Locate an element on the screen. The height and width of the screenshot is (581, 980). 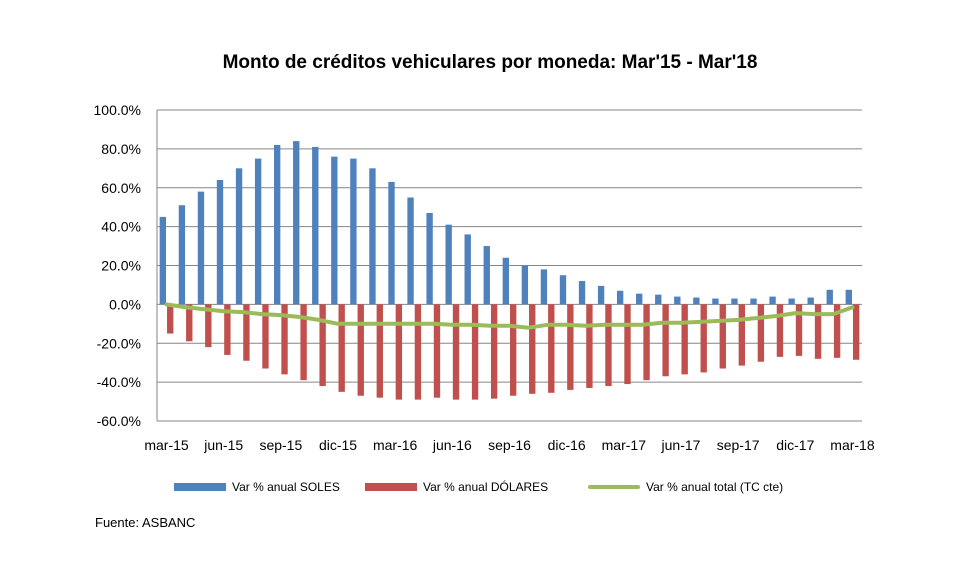
y-tick-label: 20.0% is located at coordinates (121, 266).